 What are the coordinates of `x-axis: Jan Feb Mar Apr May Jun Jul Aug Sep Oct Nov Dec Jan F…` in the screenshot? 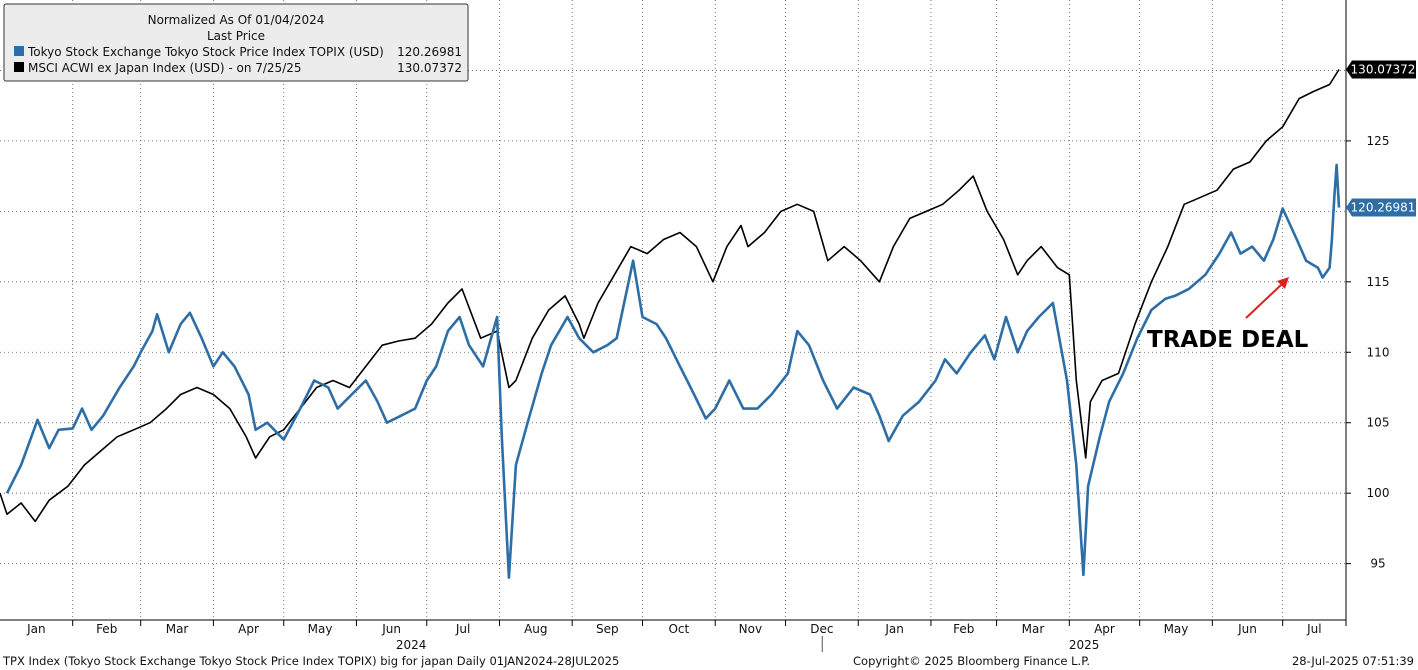 It's located at (686, 636).